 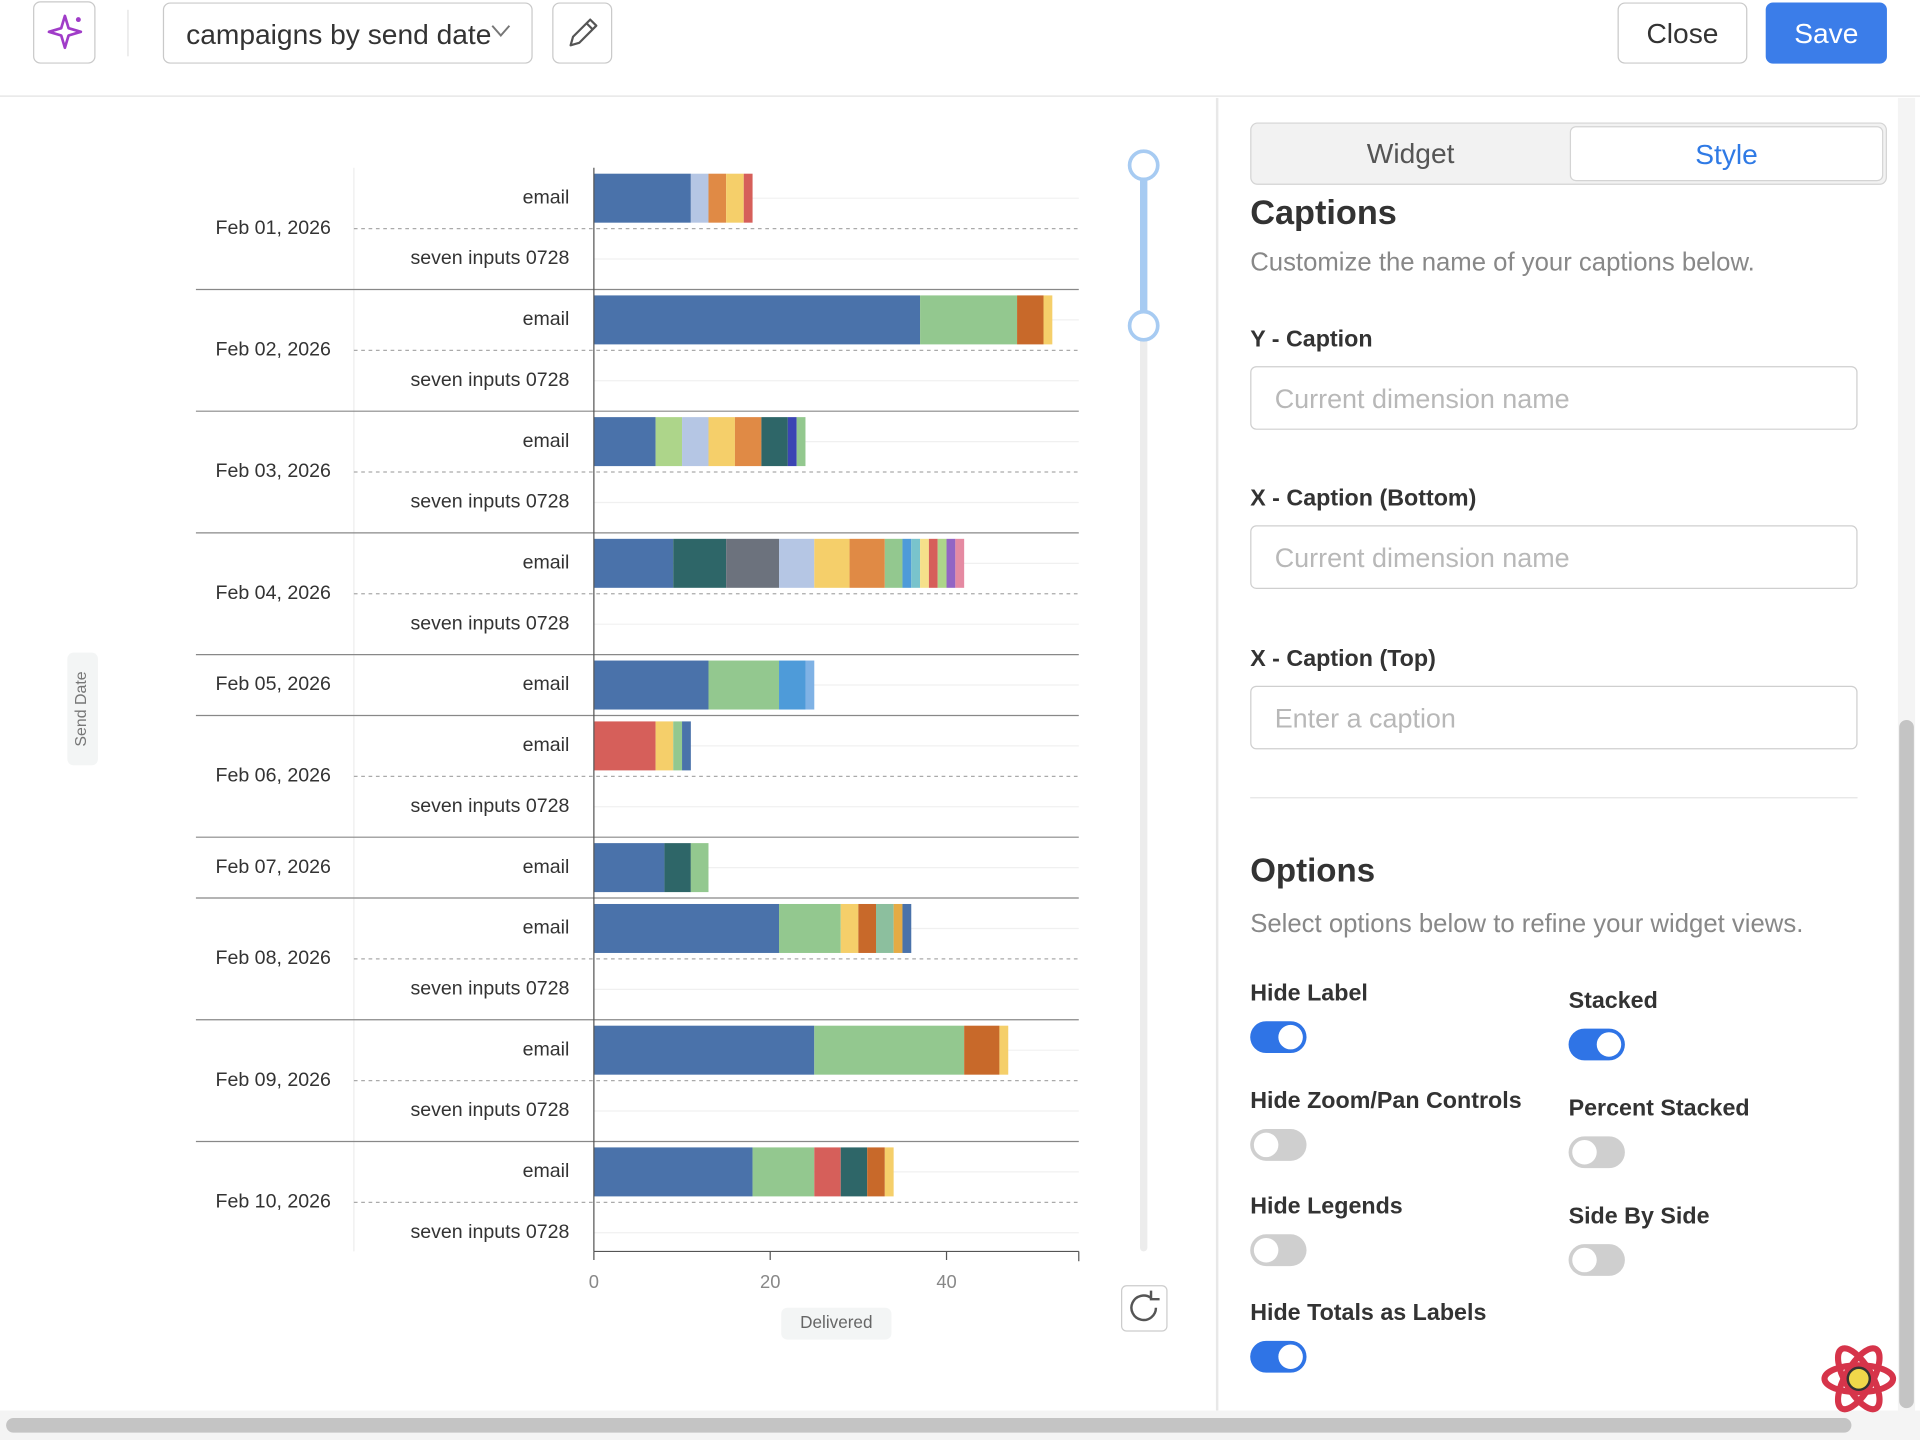 I want to click on dashboard-select: campaigns by send date, so click(x=347, y=33).